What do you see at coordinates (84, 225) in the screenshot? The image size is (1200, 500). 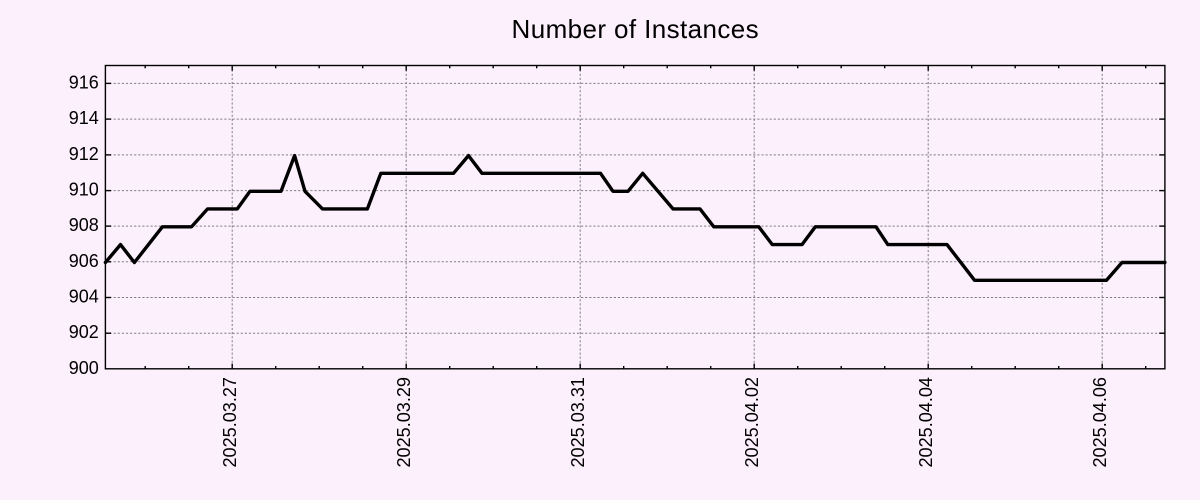 I see `svg-text: 908` at bounding box center [84, 225].